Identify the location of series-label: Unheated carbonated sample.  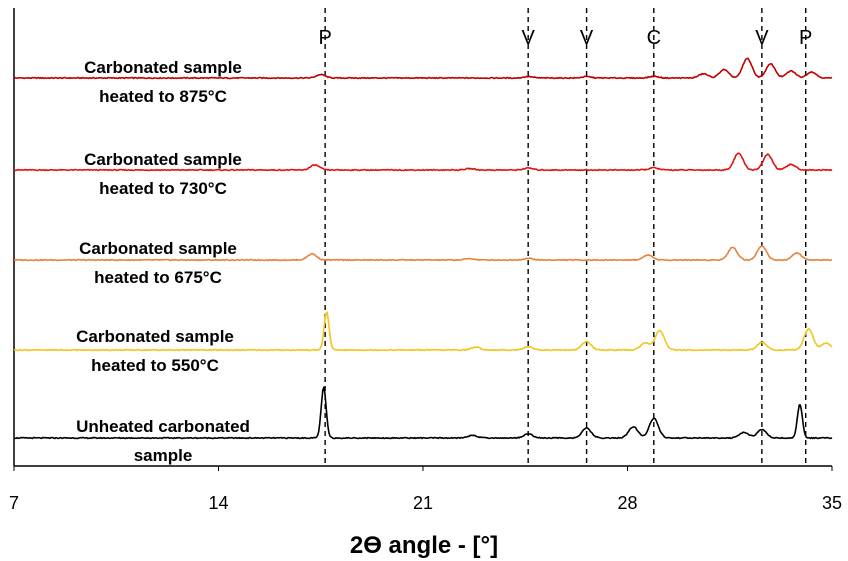
(163, 441).